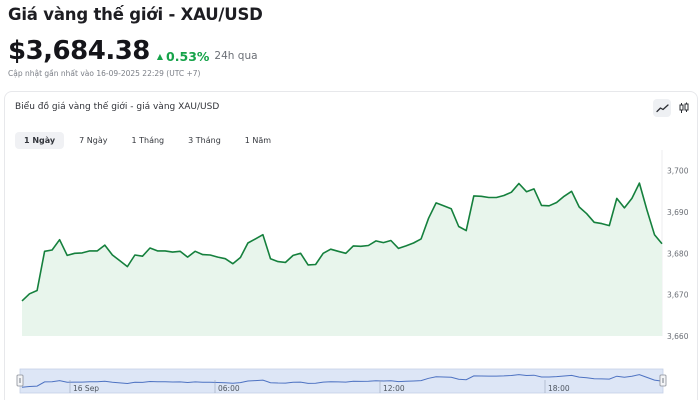  Describe the element at coordinates (236, 56) in the screenshot. I see `change-period: 24h qua` at that location.